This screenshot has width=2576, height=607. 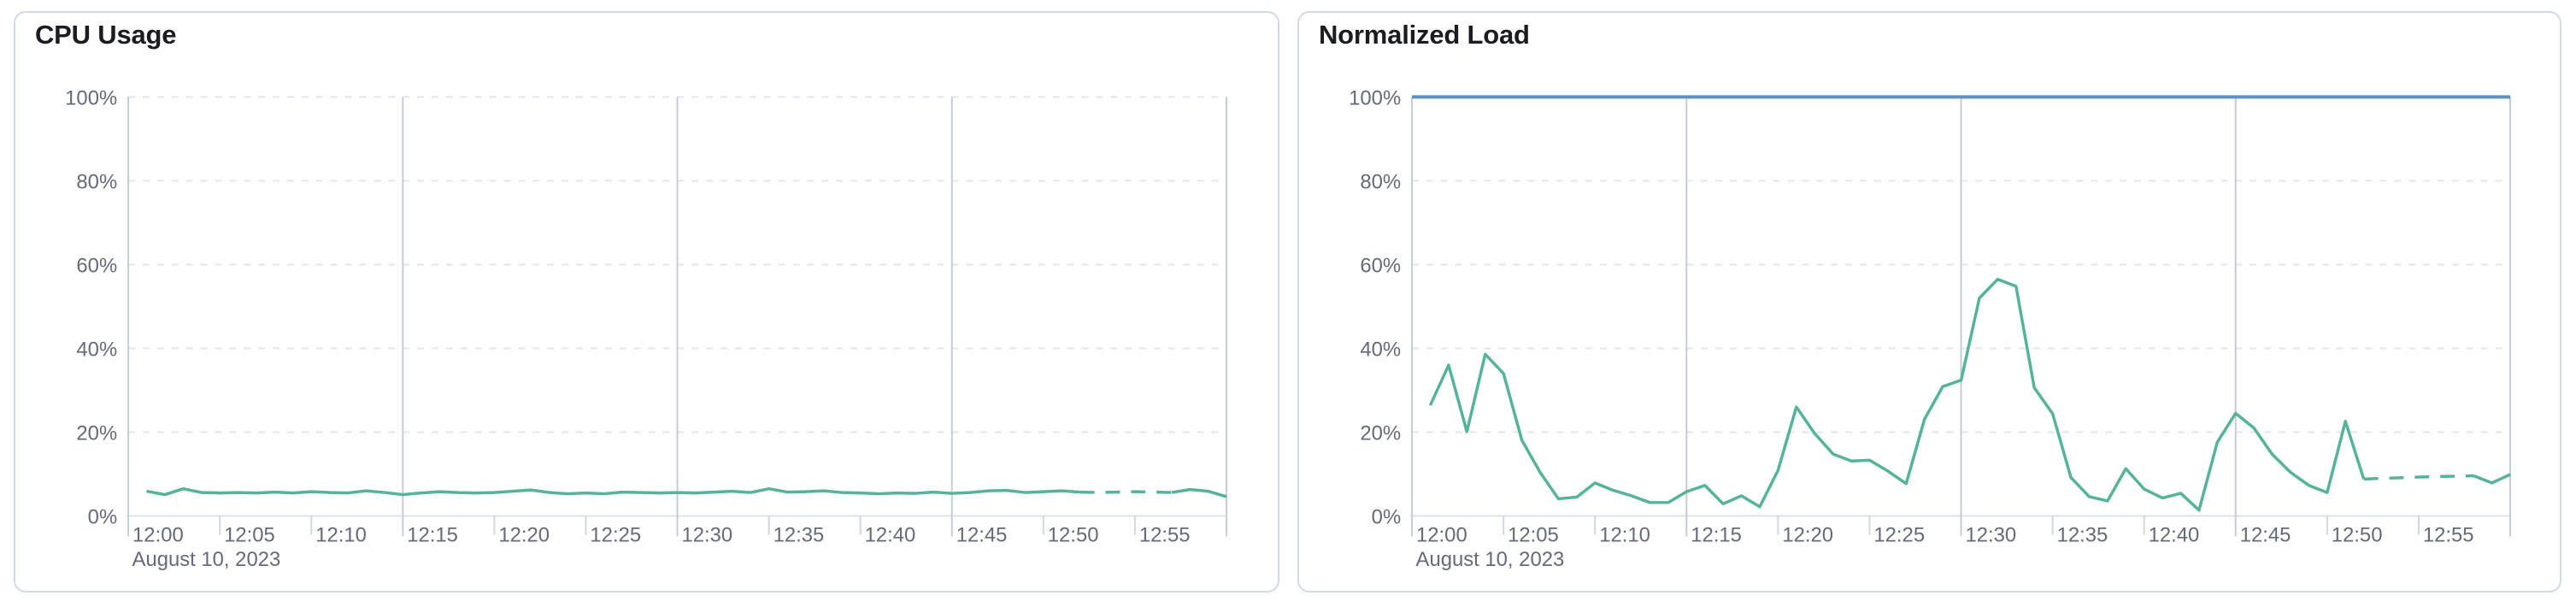 I want to click on panel-title-normalized-load: Normalized Load, so click(x=1424, y=35).